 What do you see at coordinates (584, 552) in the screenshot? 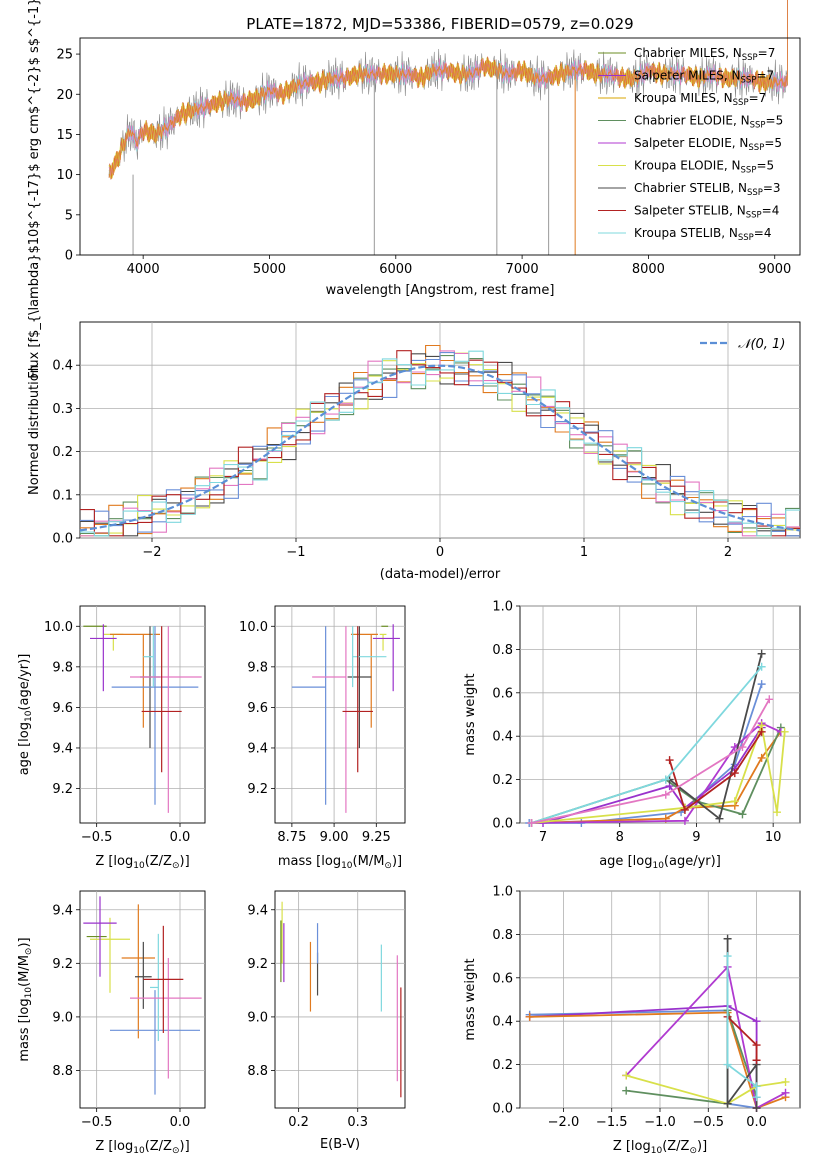
I see `hist-xtick-label-3: 1` at bounding box center [584, 552].